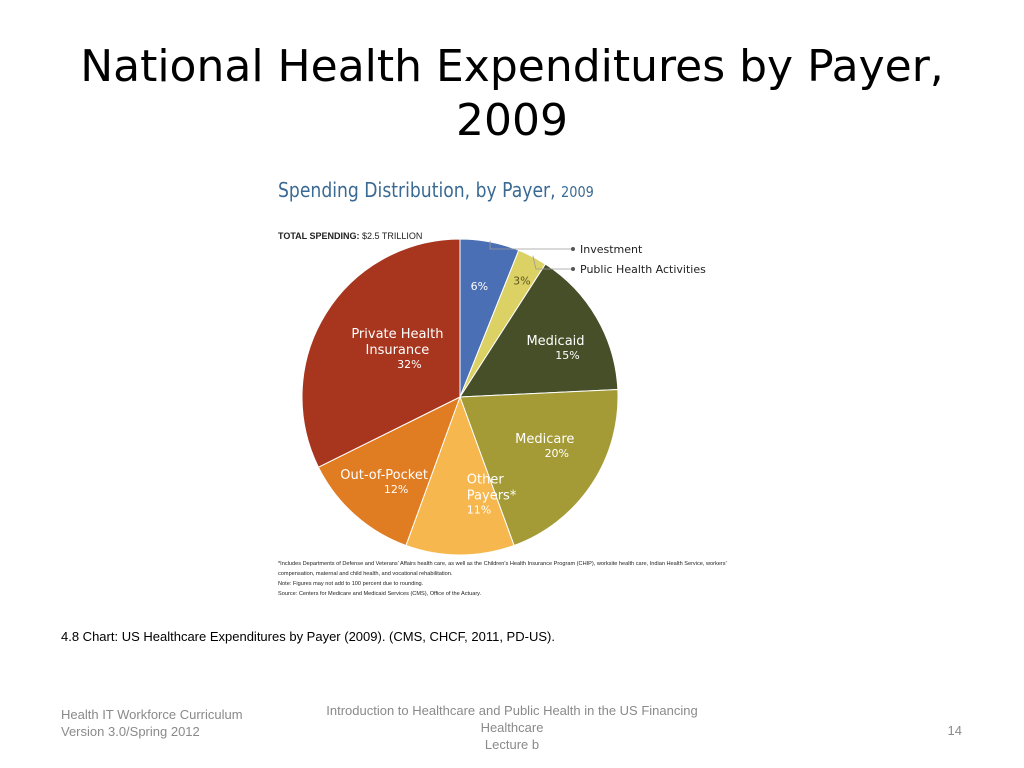 Image resolution: width=1024 pixels, height=768 pixels. Describe the element at coordinates (409, 364) in the screenshot. I see `slice-value-label: 32%` at that location.